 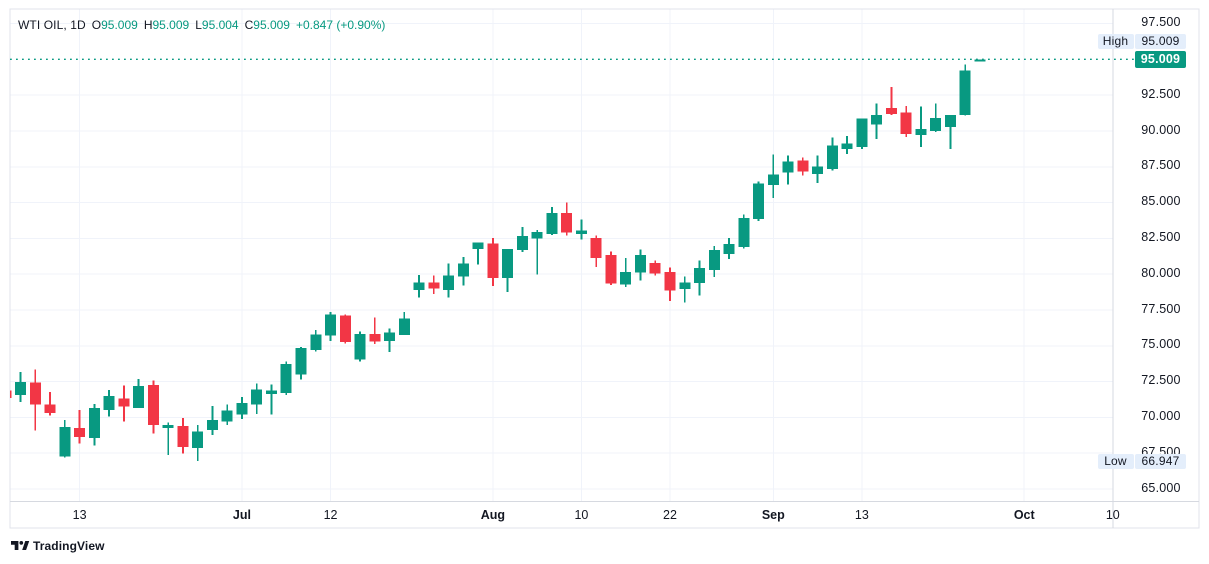 What do you see at coordinates (1161, 22) in the screenshot?
I see `price-tick-97.500: 97.500` at bounding box center [1161, 22].